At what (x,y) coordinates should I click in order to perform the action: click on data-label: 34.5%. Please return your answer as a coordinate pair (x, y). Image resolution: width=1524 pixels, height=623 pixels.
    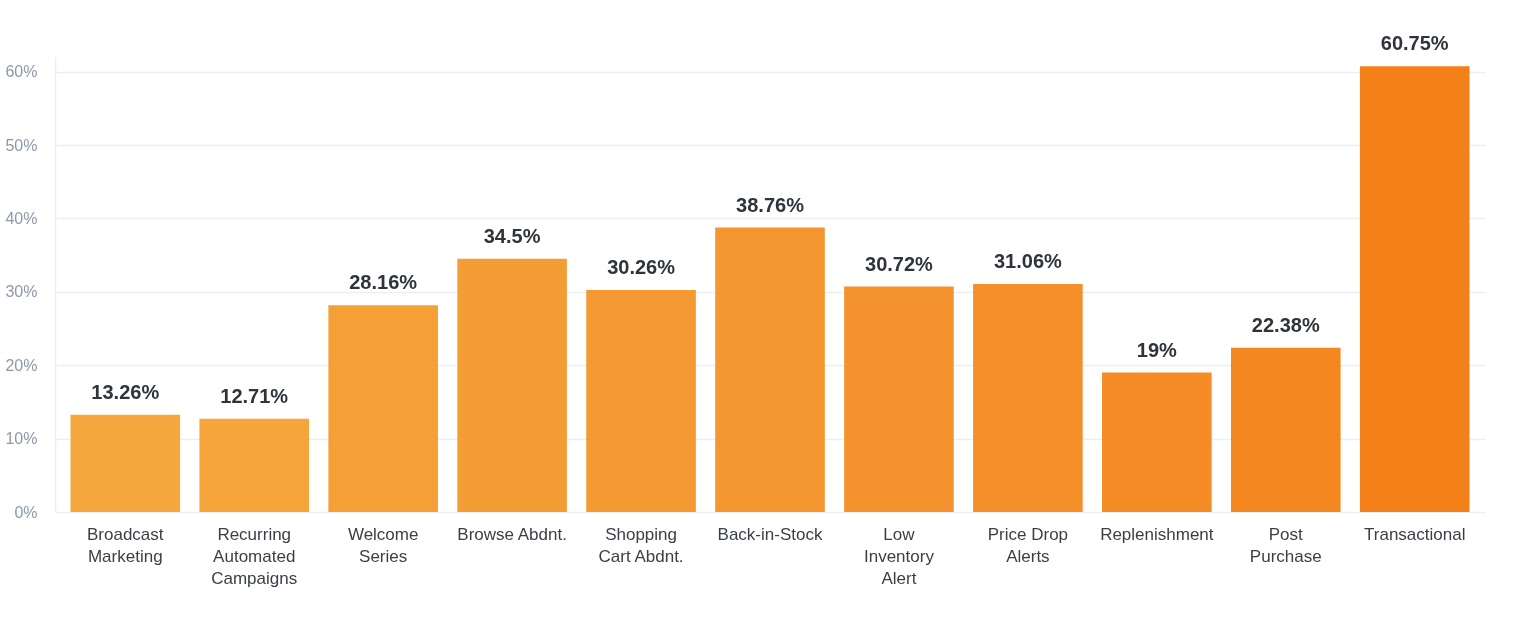
    Looking at the image, I should click on (512, 235).